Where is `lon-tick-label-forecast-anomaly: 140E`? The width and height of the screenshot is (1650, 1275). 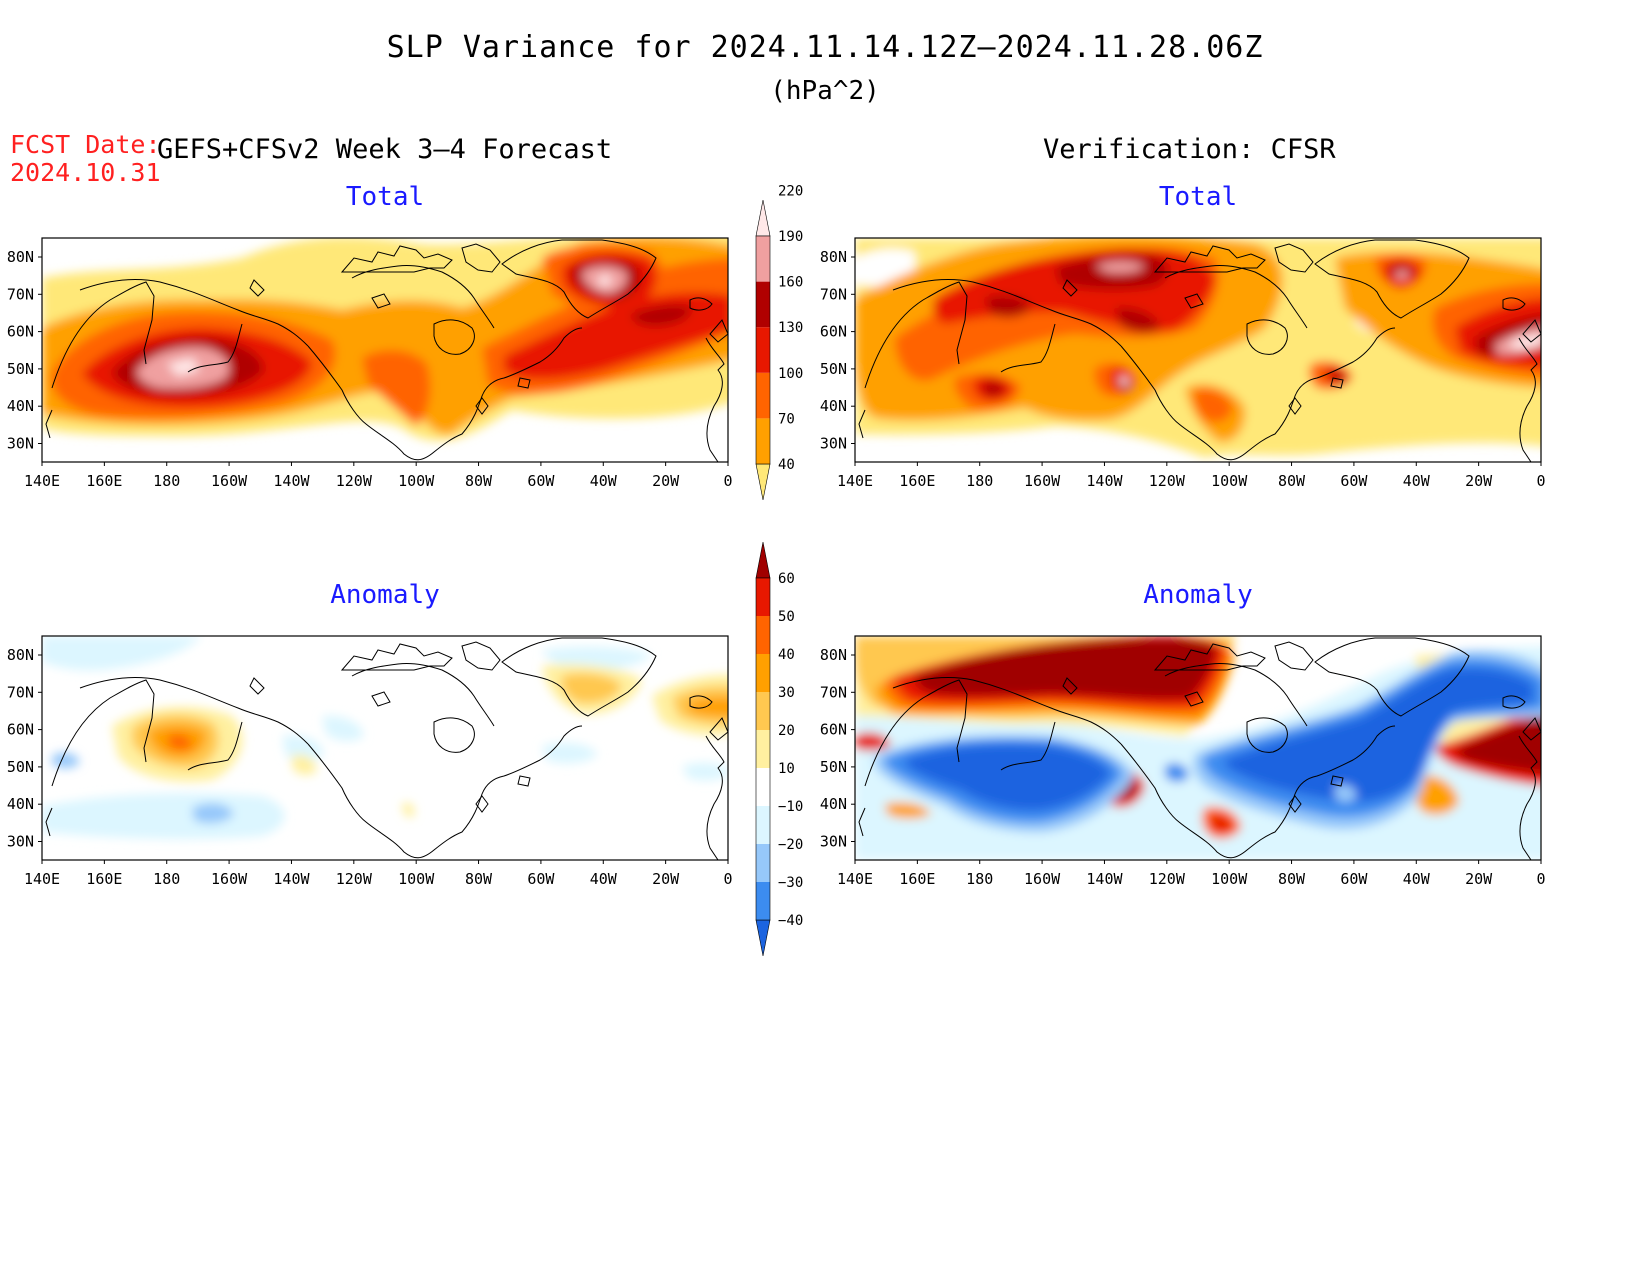 lon-tick-label-forecast-anomaly: 140E is located at coordinates (42, 879).